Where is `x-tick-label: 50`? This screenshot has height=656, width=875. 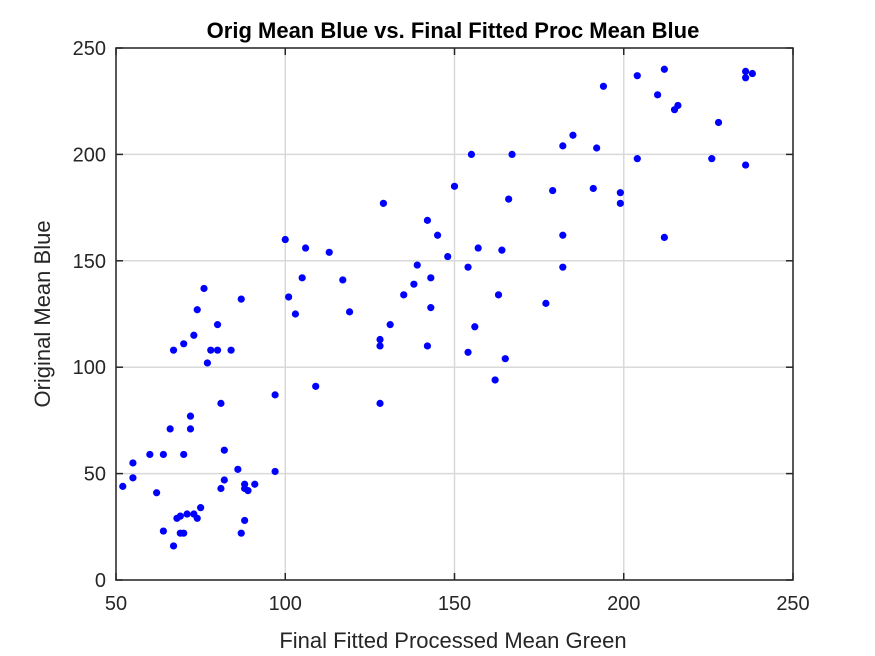 x-tick-label: 50 is located at coordinates (116, 604).